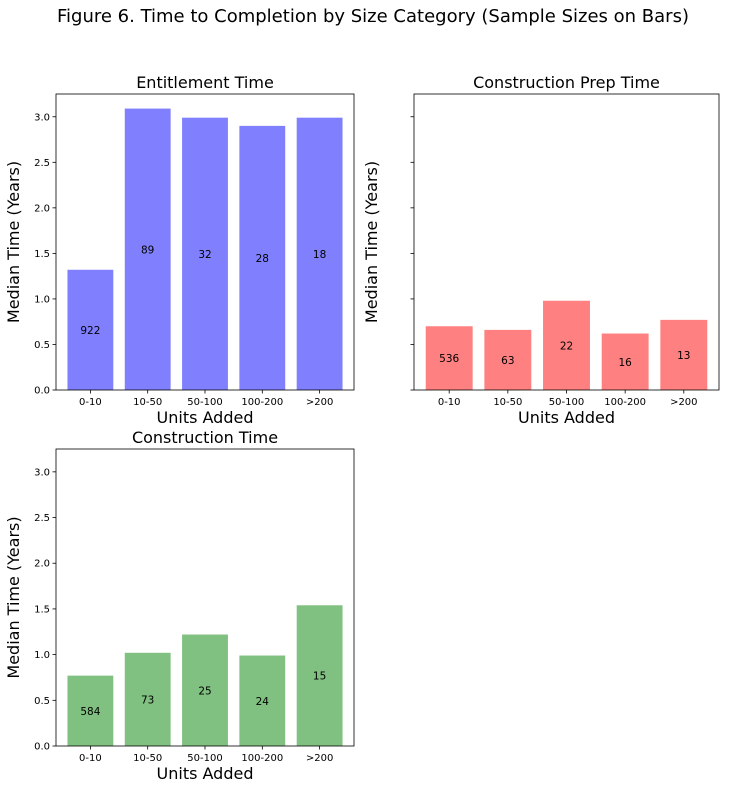  I want to click on entitlement-bar-label: 89, so click(147, 250).